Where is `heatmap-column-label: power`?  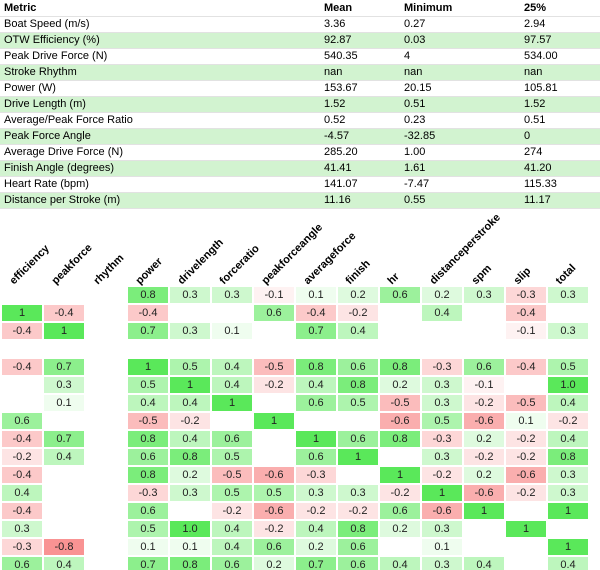
heatmap-column-label: power is located at coordinates (149, 271).